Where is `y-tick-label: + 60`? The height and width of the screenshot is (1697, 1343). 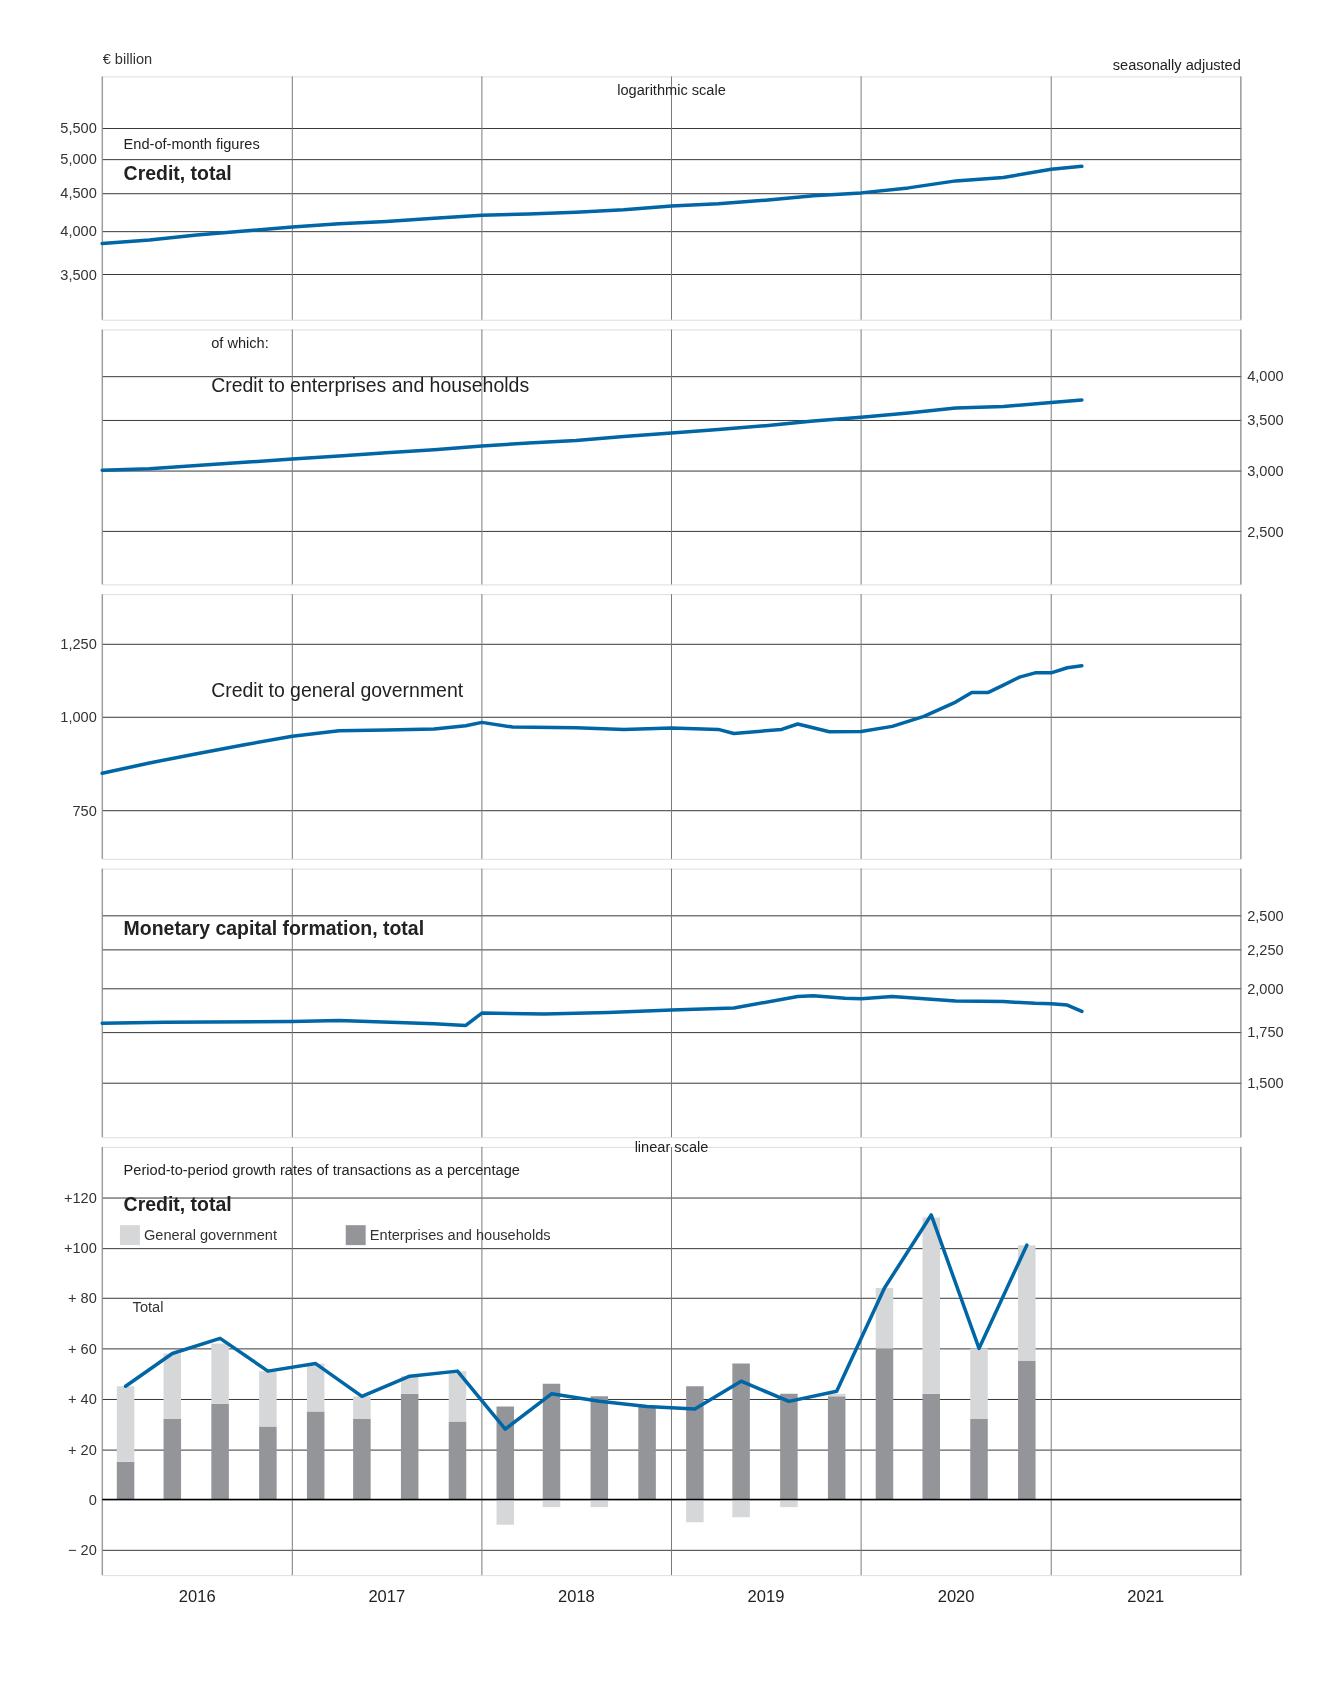 y-tick-label: + 60 is located at coordinates (82, 1348).